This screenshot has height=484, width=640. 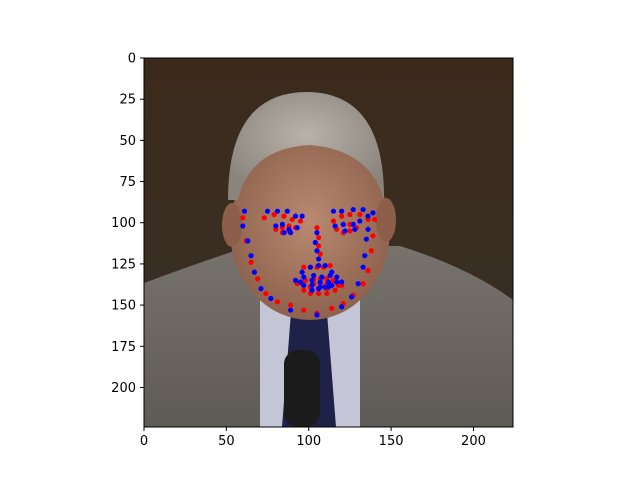 What do you see at coordinates (127, 100) in the screenshot?
I see `y-tick-label: 25` at bounding box center [127, 100].